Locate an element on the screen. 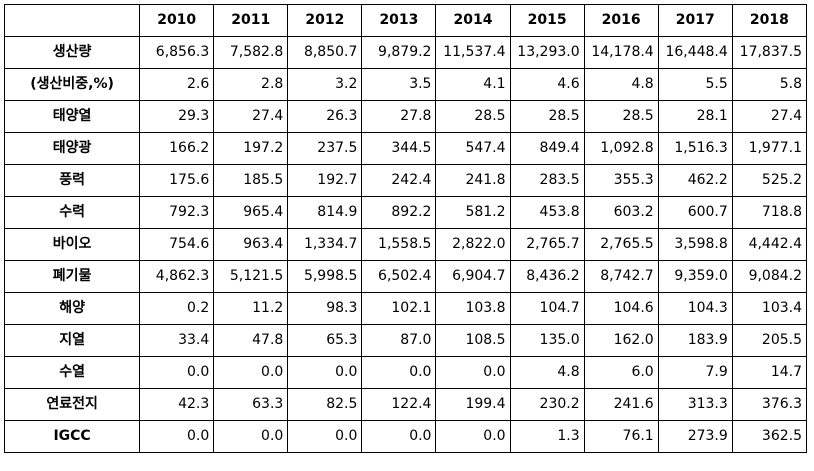  value-cell: 175.6 is located at coordinates (177, 180).